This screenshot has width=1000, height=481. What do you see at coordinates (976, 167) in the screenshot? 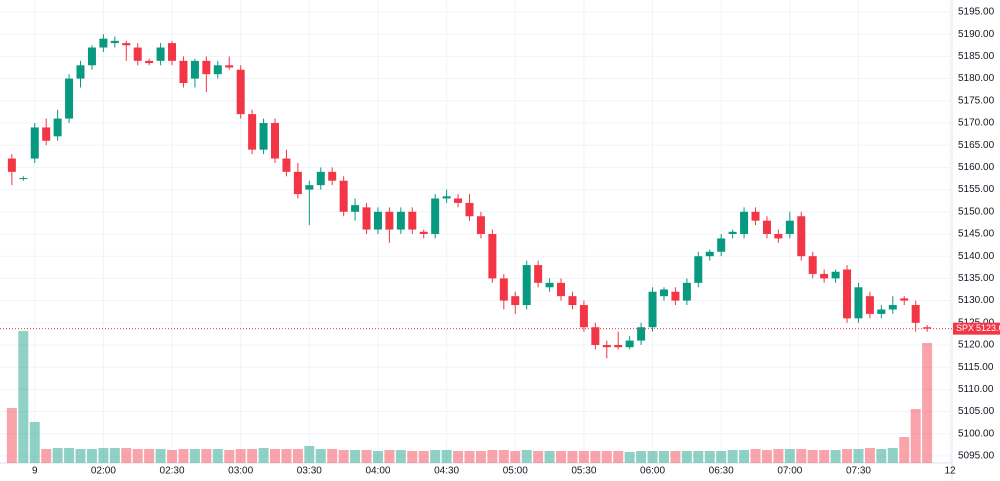
I see `y-tick-label: 5160.00` at bounding box center [976, 167].